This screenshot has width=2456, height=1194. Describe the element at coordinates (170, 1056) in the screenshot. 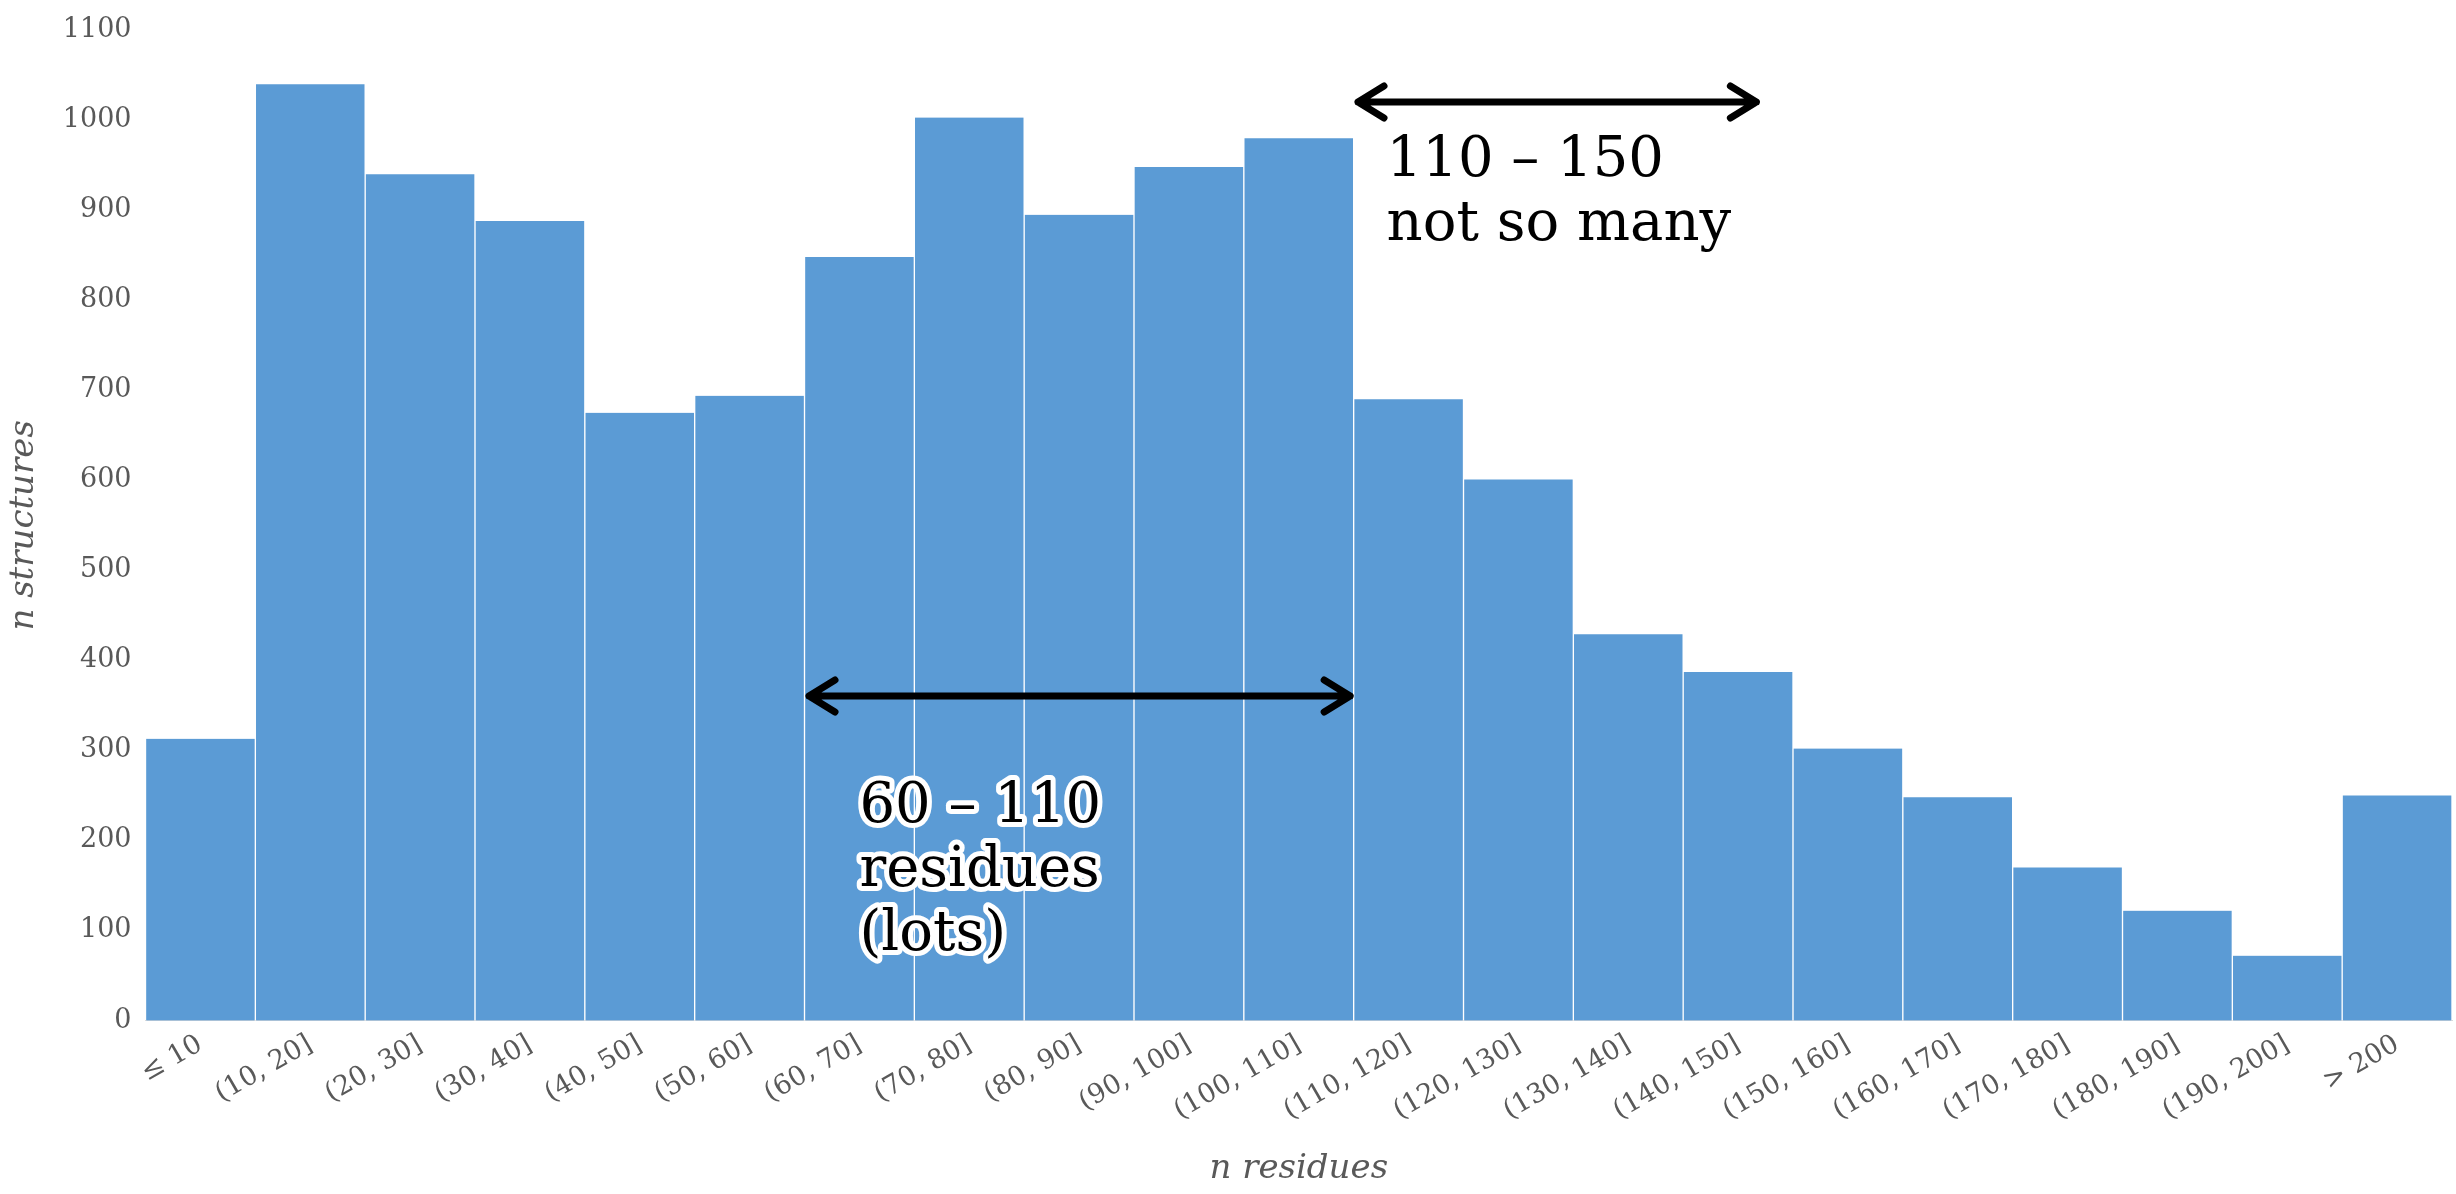

I see `x-tick-label: ≤ 10` at that location.